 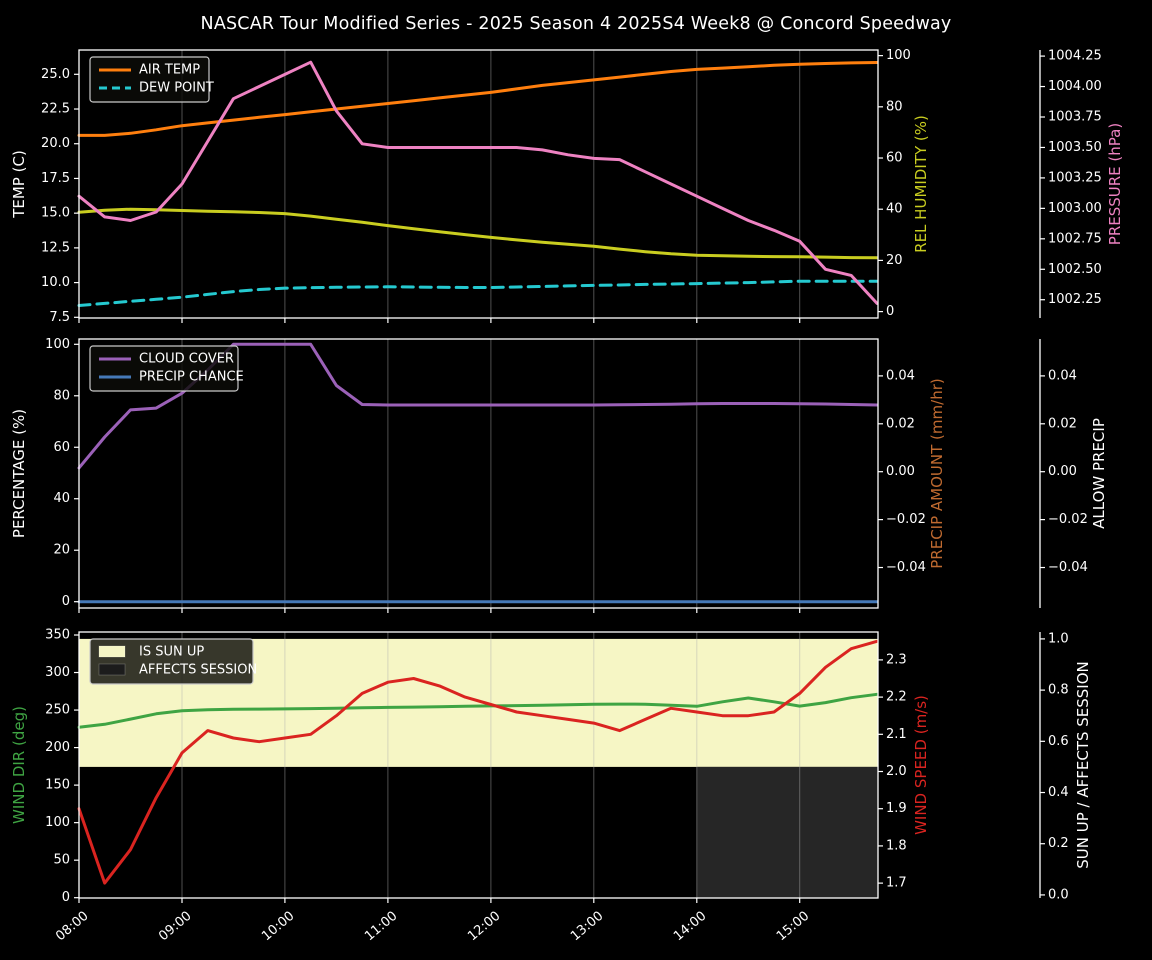 I want to click on air-temp-legend-label: AIR TEMP, so click(x=169, y=70).